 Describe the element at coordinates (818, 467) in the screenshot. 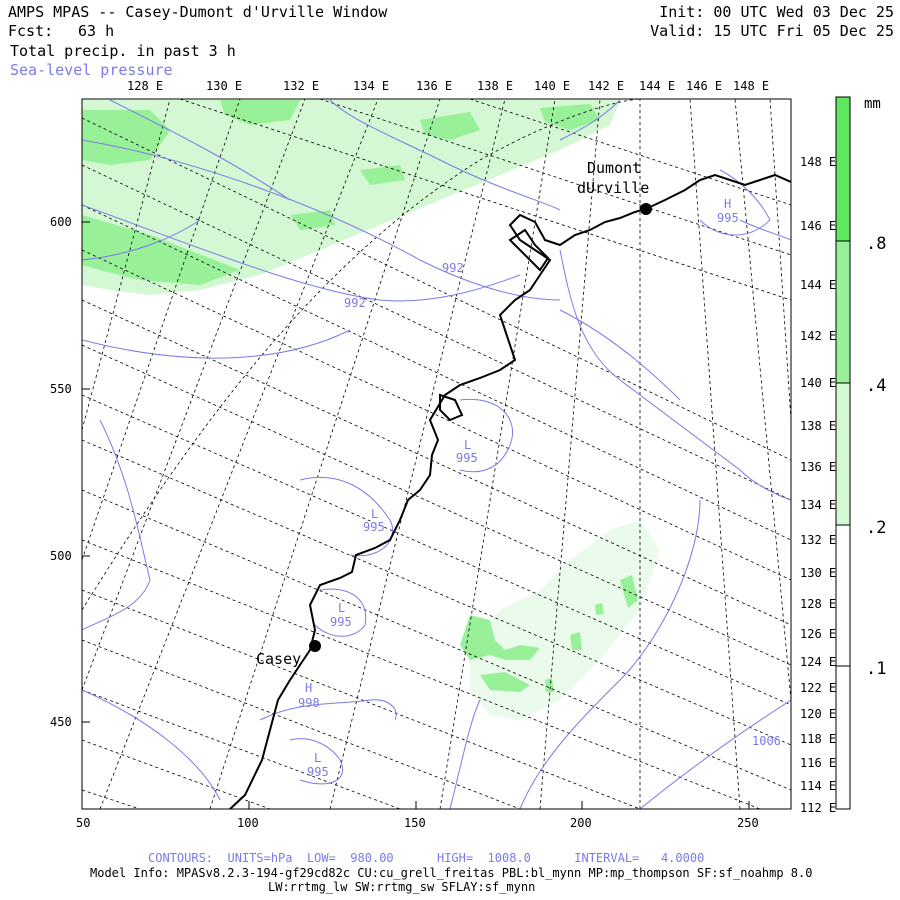

I see `right-lon-label: 136 E` at that location.